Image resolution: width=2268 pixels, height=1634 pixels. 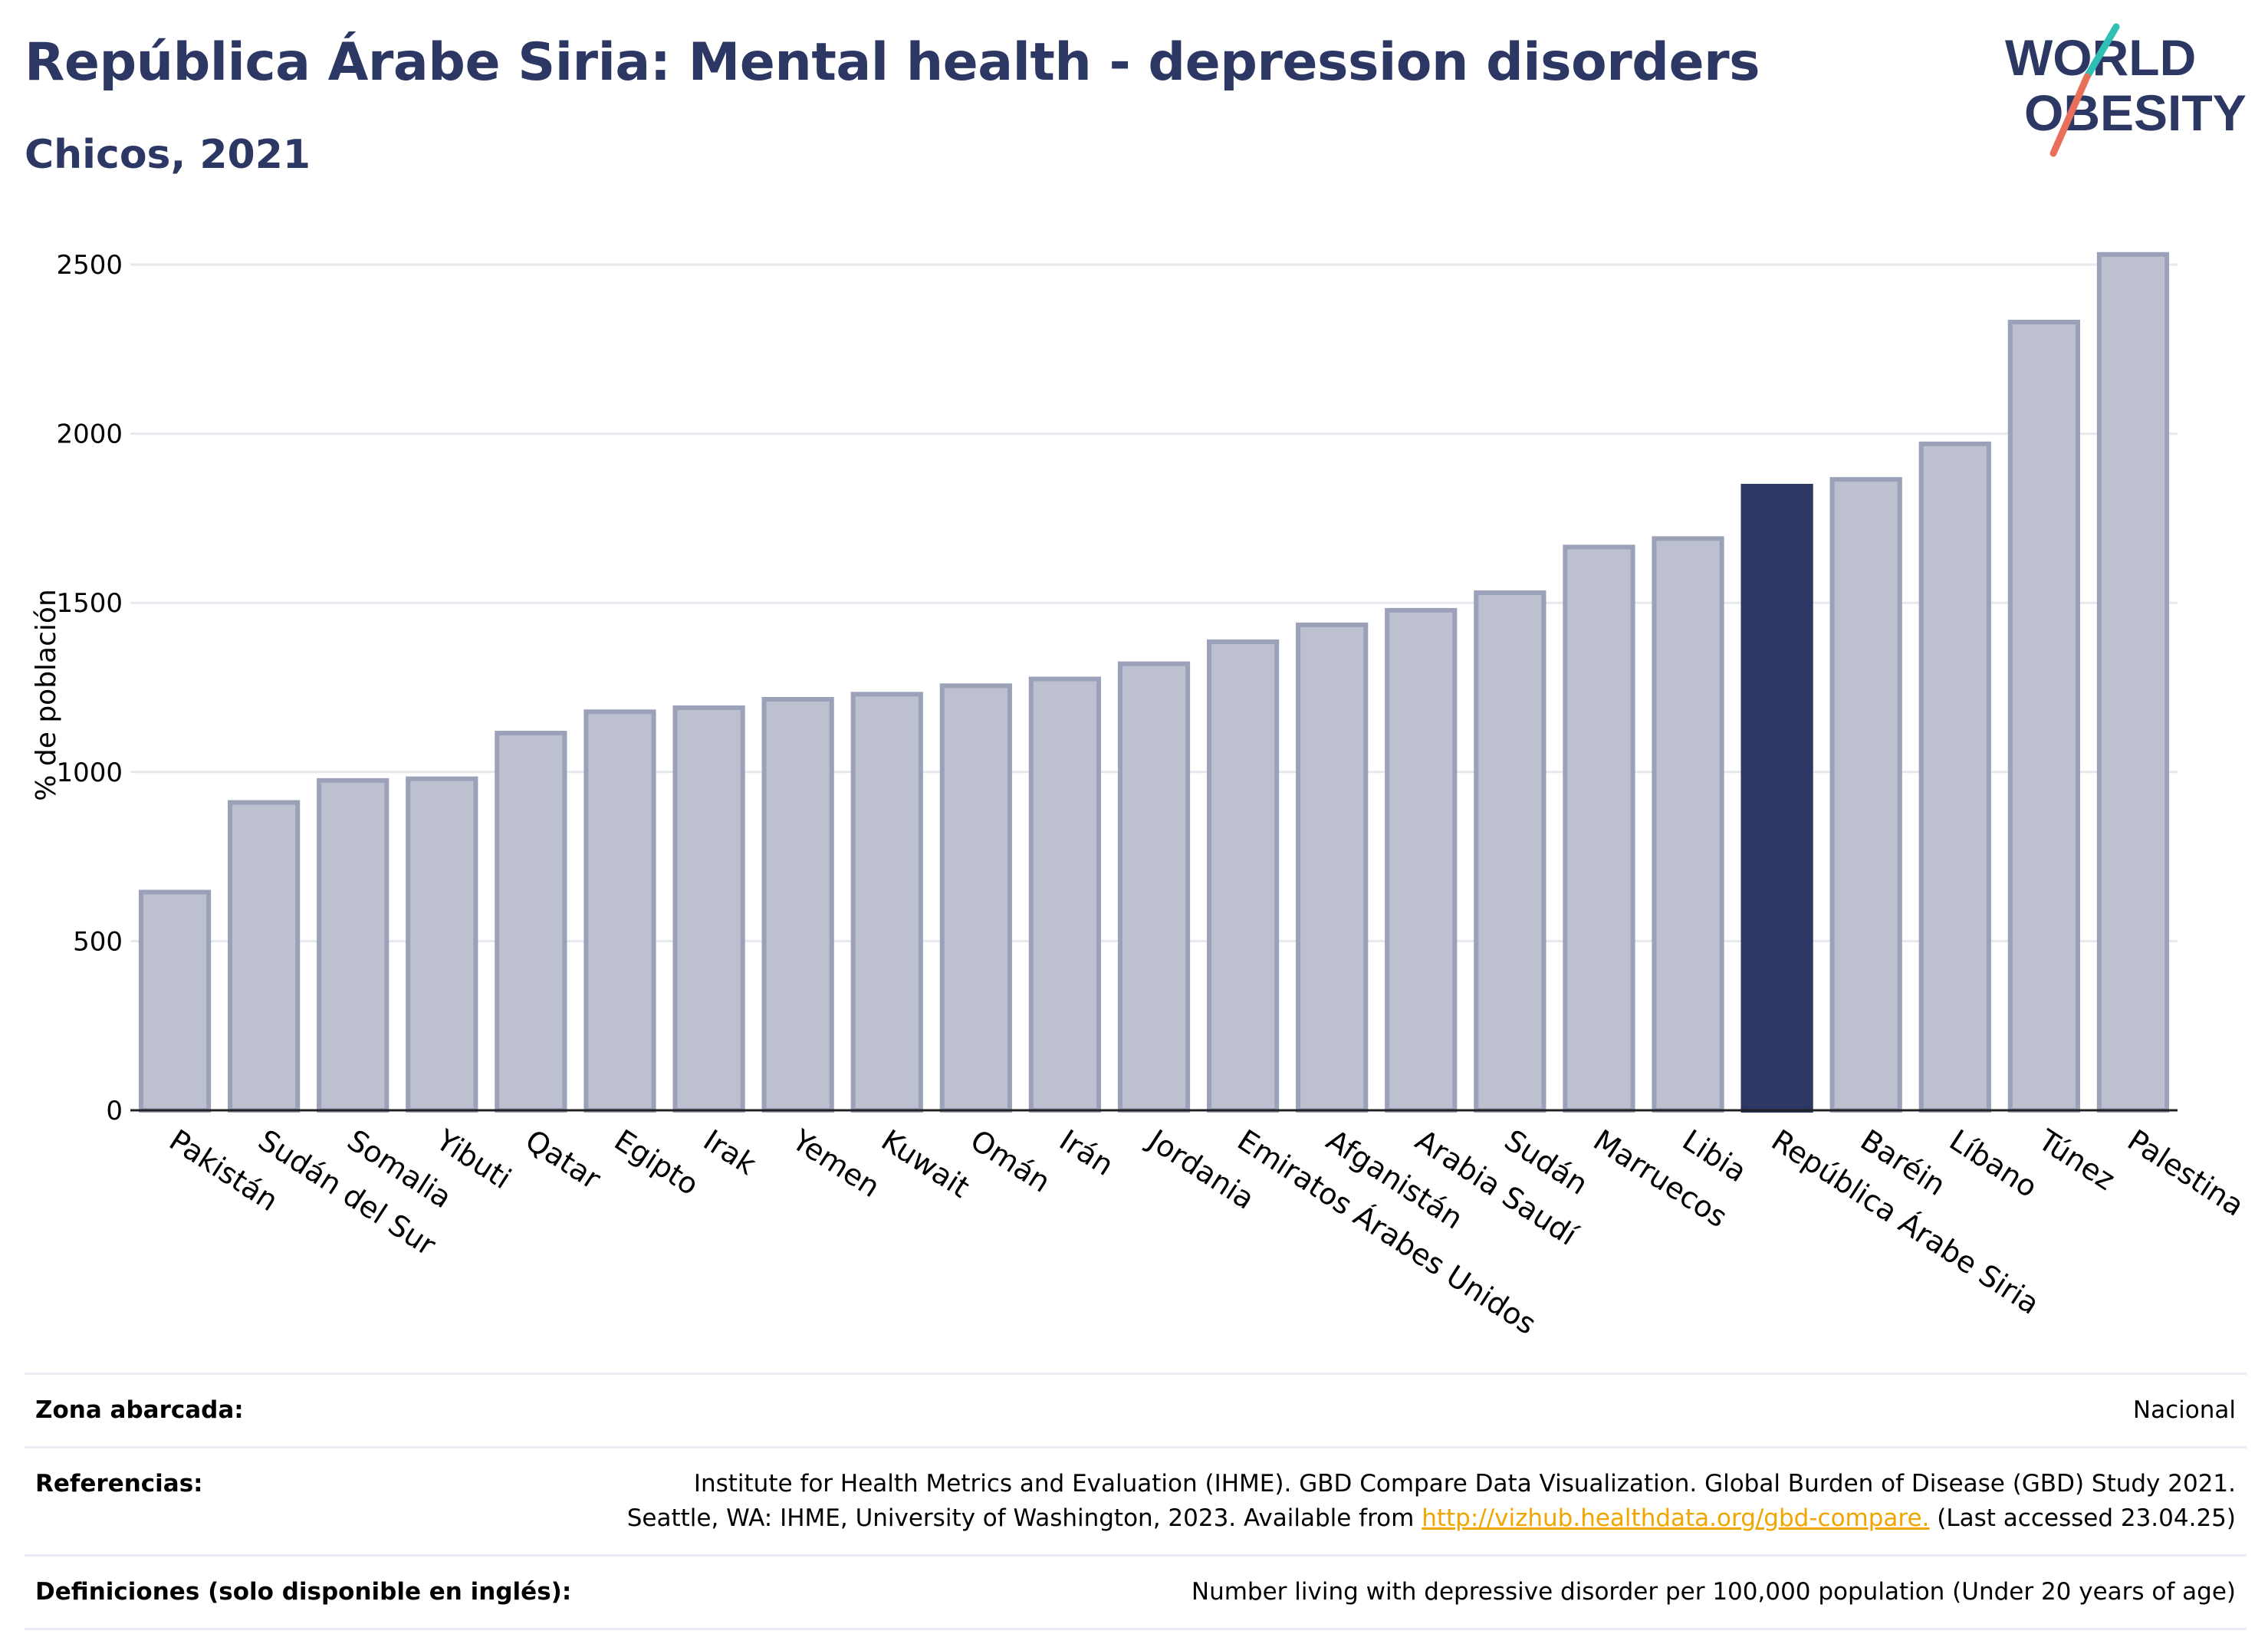 I want to click on x-tick-label: Kuwait, so click(x=925, y=1164).